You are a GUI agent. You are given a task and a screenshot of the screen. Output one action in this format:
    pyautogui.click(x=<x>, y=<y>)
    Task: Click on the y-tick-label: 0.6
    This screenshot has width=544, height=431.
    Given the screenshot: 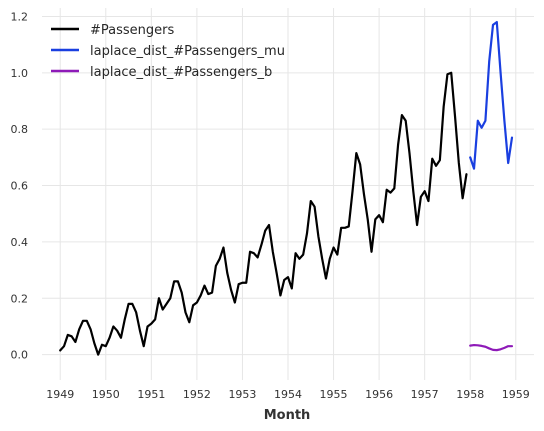 What is the action you would take?
    pyautogui.click(x=20, y=186)
    